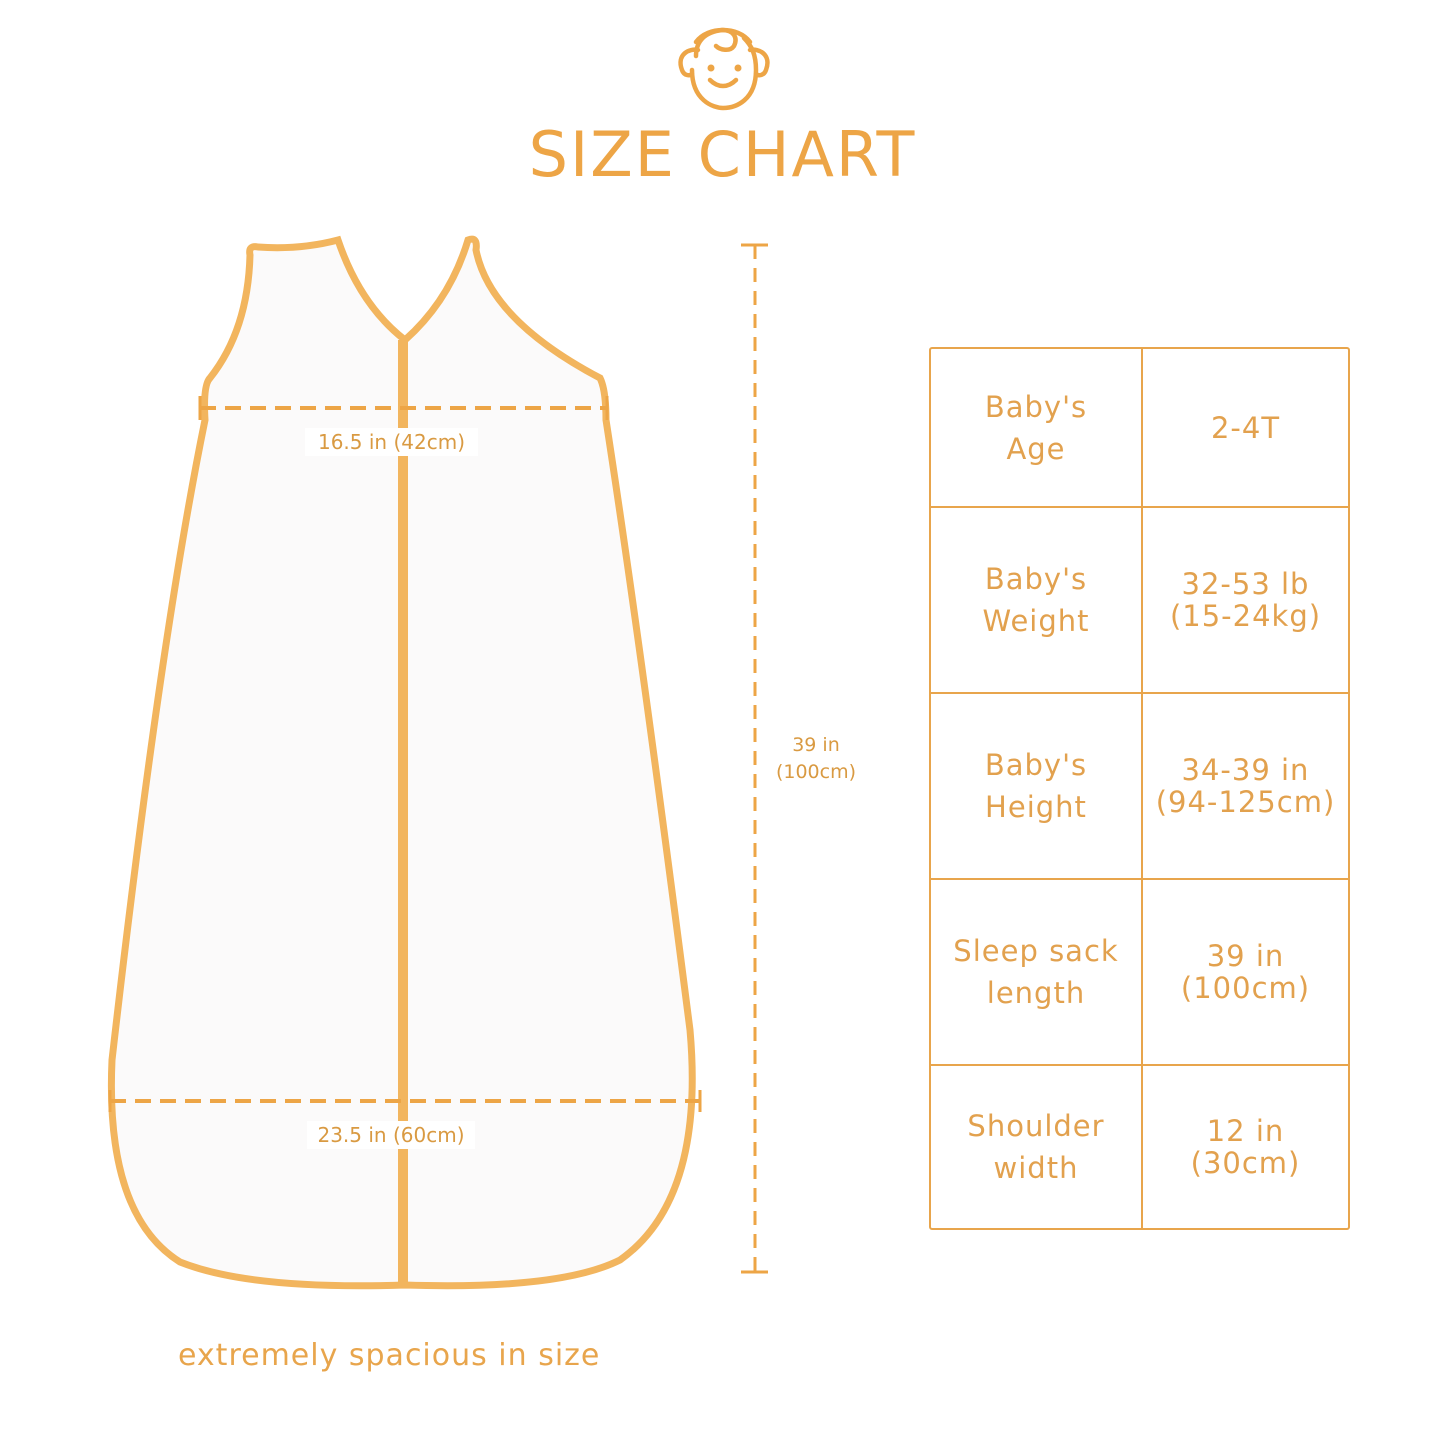 Image resolution: width=1445 pixels, height=1445 pixels. Describe the element at coordinates (1037, 600) in the screenshot. I see `row-label: Baby's Weight` at that location.